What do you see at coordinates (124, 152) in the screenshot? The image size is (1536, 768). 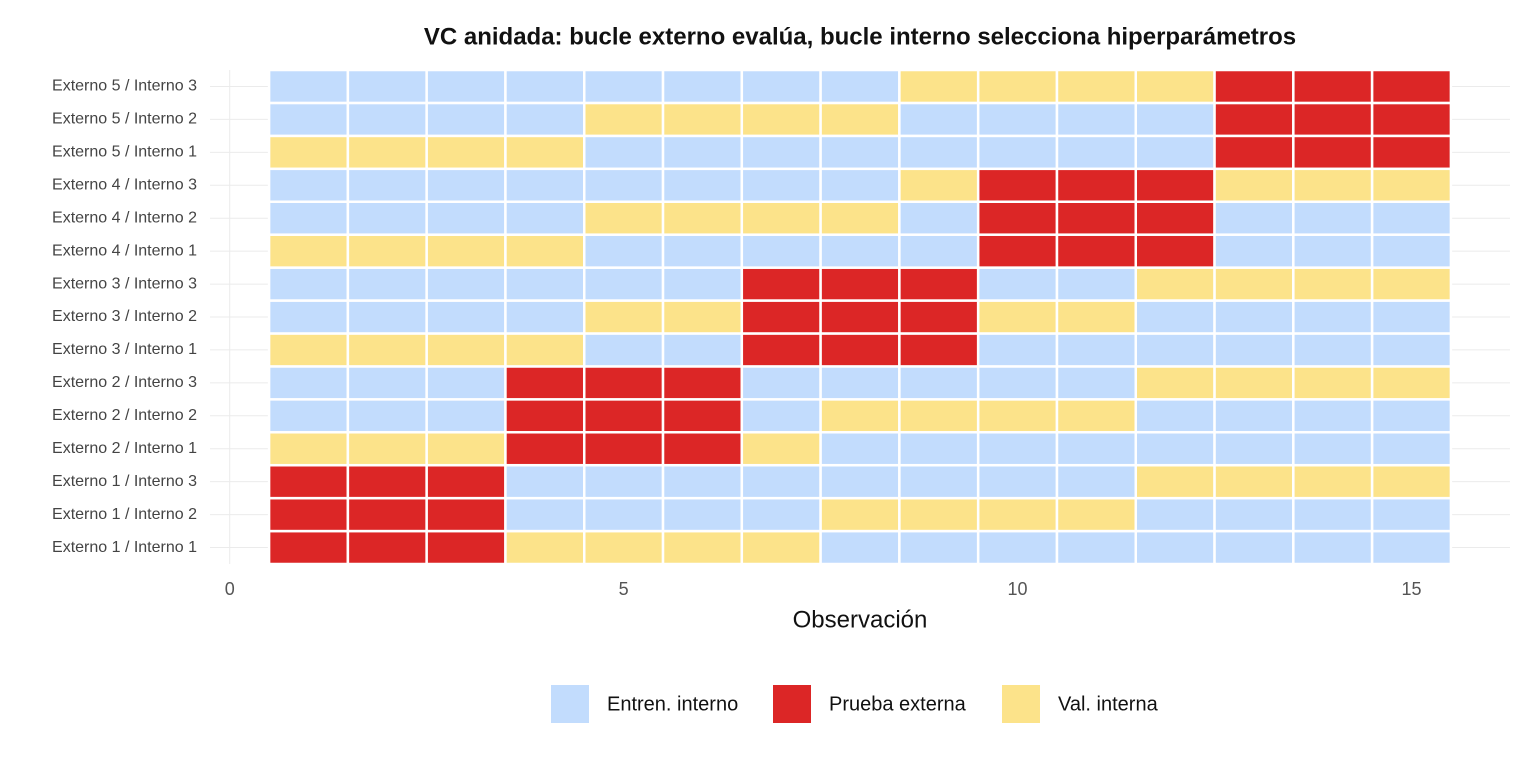 I see `y-tick-label: Externo 5 / Interno 1` at bounding box center [124, 152].